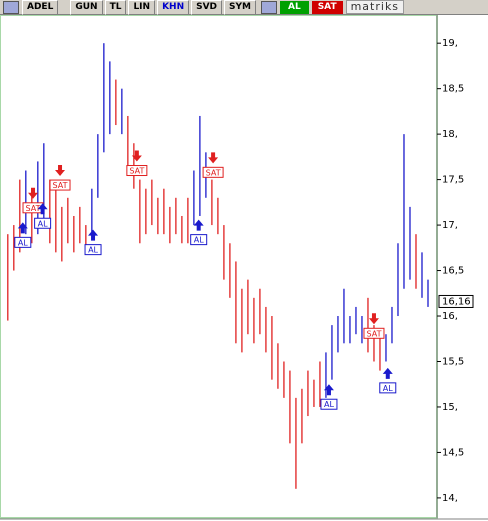 Image resolution: width=488 pixels, height=521 pixels. Describe the element at coordinates (450, 407) in the screenshot. I see `y-tick-label: 15,` at that location.